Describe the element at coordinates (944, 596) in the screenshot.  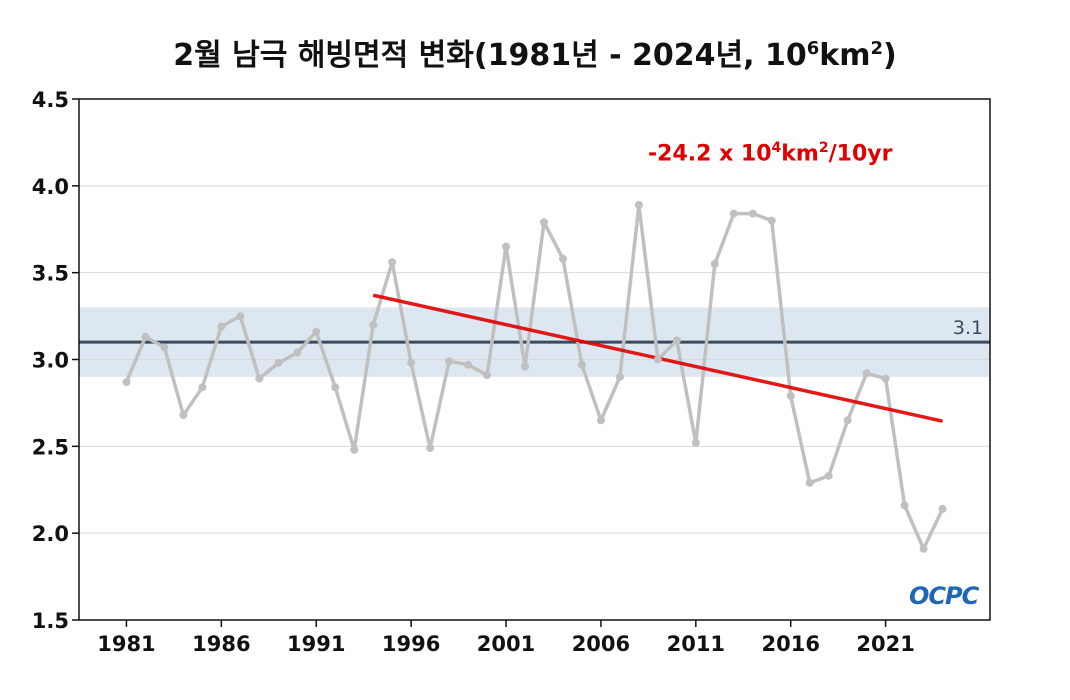
I see `ocpc-logo: OCPC` at that location.